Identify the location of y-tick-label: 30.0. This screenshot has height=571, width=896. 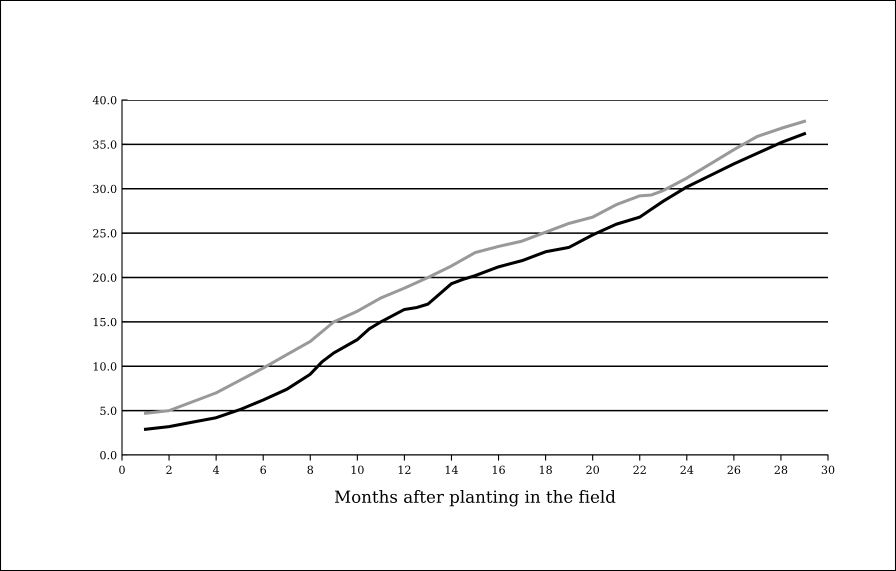
(104, 189).